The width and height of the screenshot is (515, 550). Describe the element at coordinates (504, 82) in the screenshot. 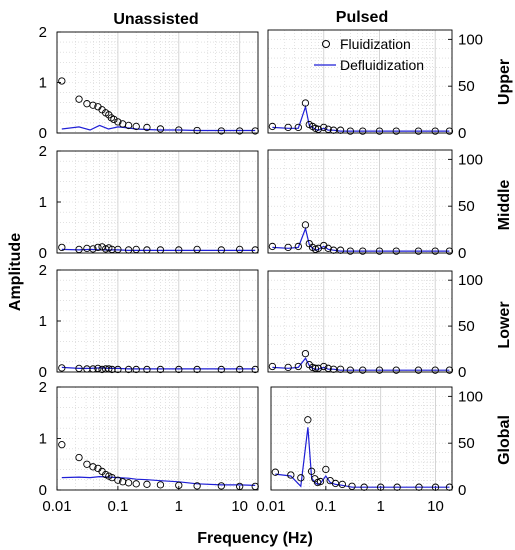

I see `row-label-upper: Upper` at that location.